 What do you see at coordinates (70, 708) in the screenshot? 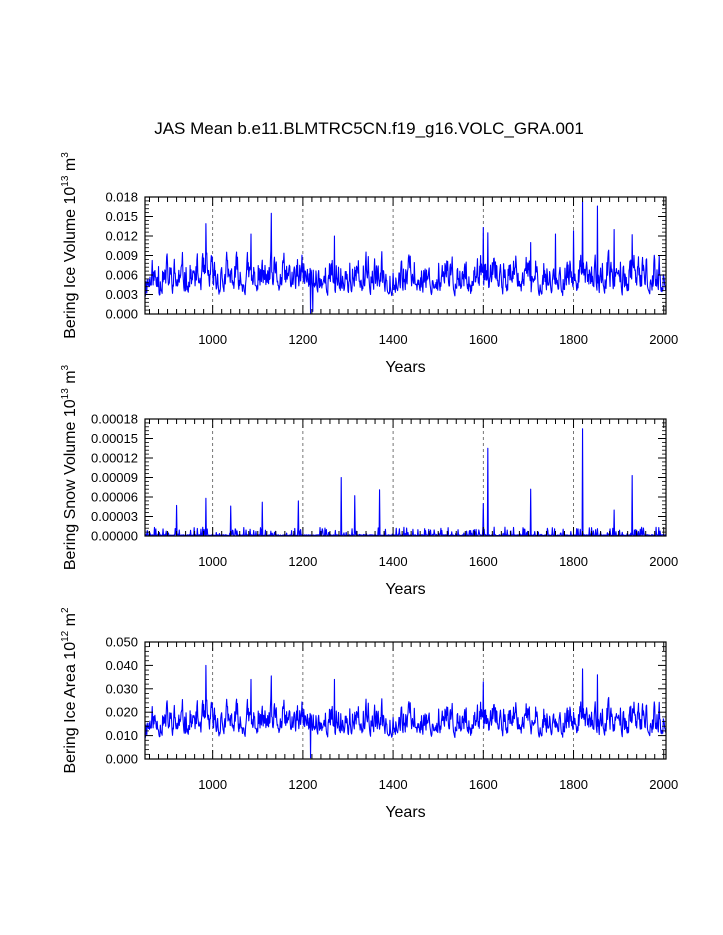
I see `y-label-text: Bering Ice Area 10` at bounding box center [70, 708].